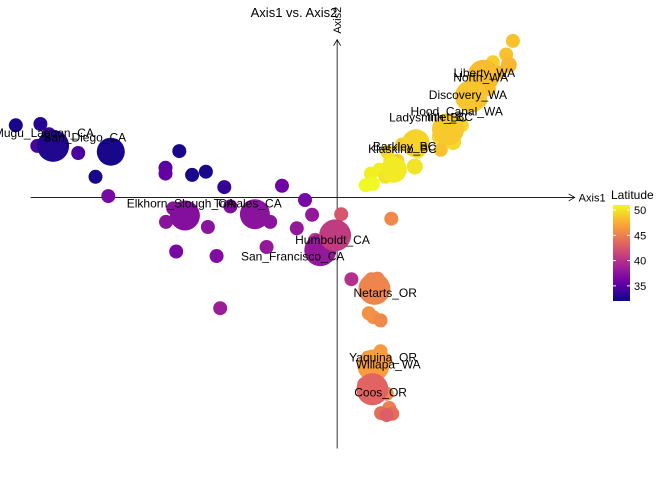  What do you see at coordinates (380, 392) in the screenshot?
I see `point-label: Coos_OR` at bounding box center [380, 392].